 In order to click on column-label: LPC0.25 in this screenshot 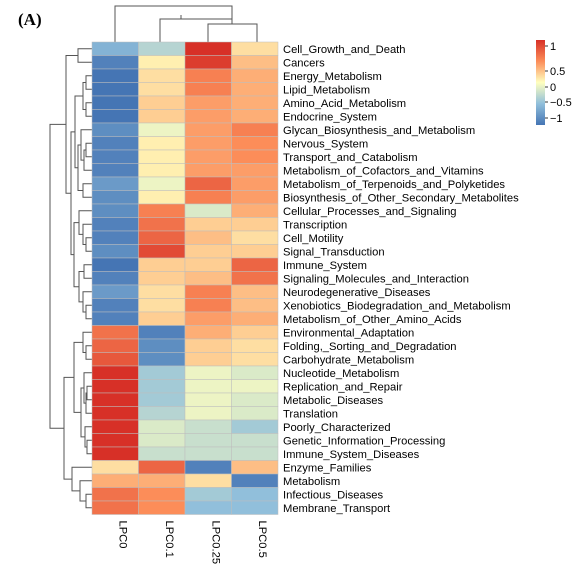, I will do `click(215, 543)`.